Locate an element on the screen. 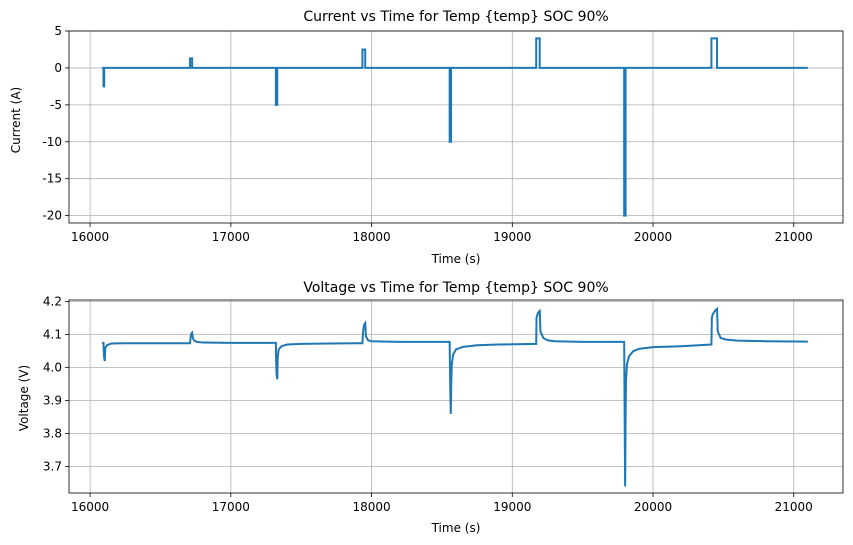 This screenshot has height=545, width=853. y-tick-label: 3.7 is located at coordinates (52, 467).